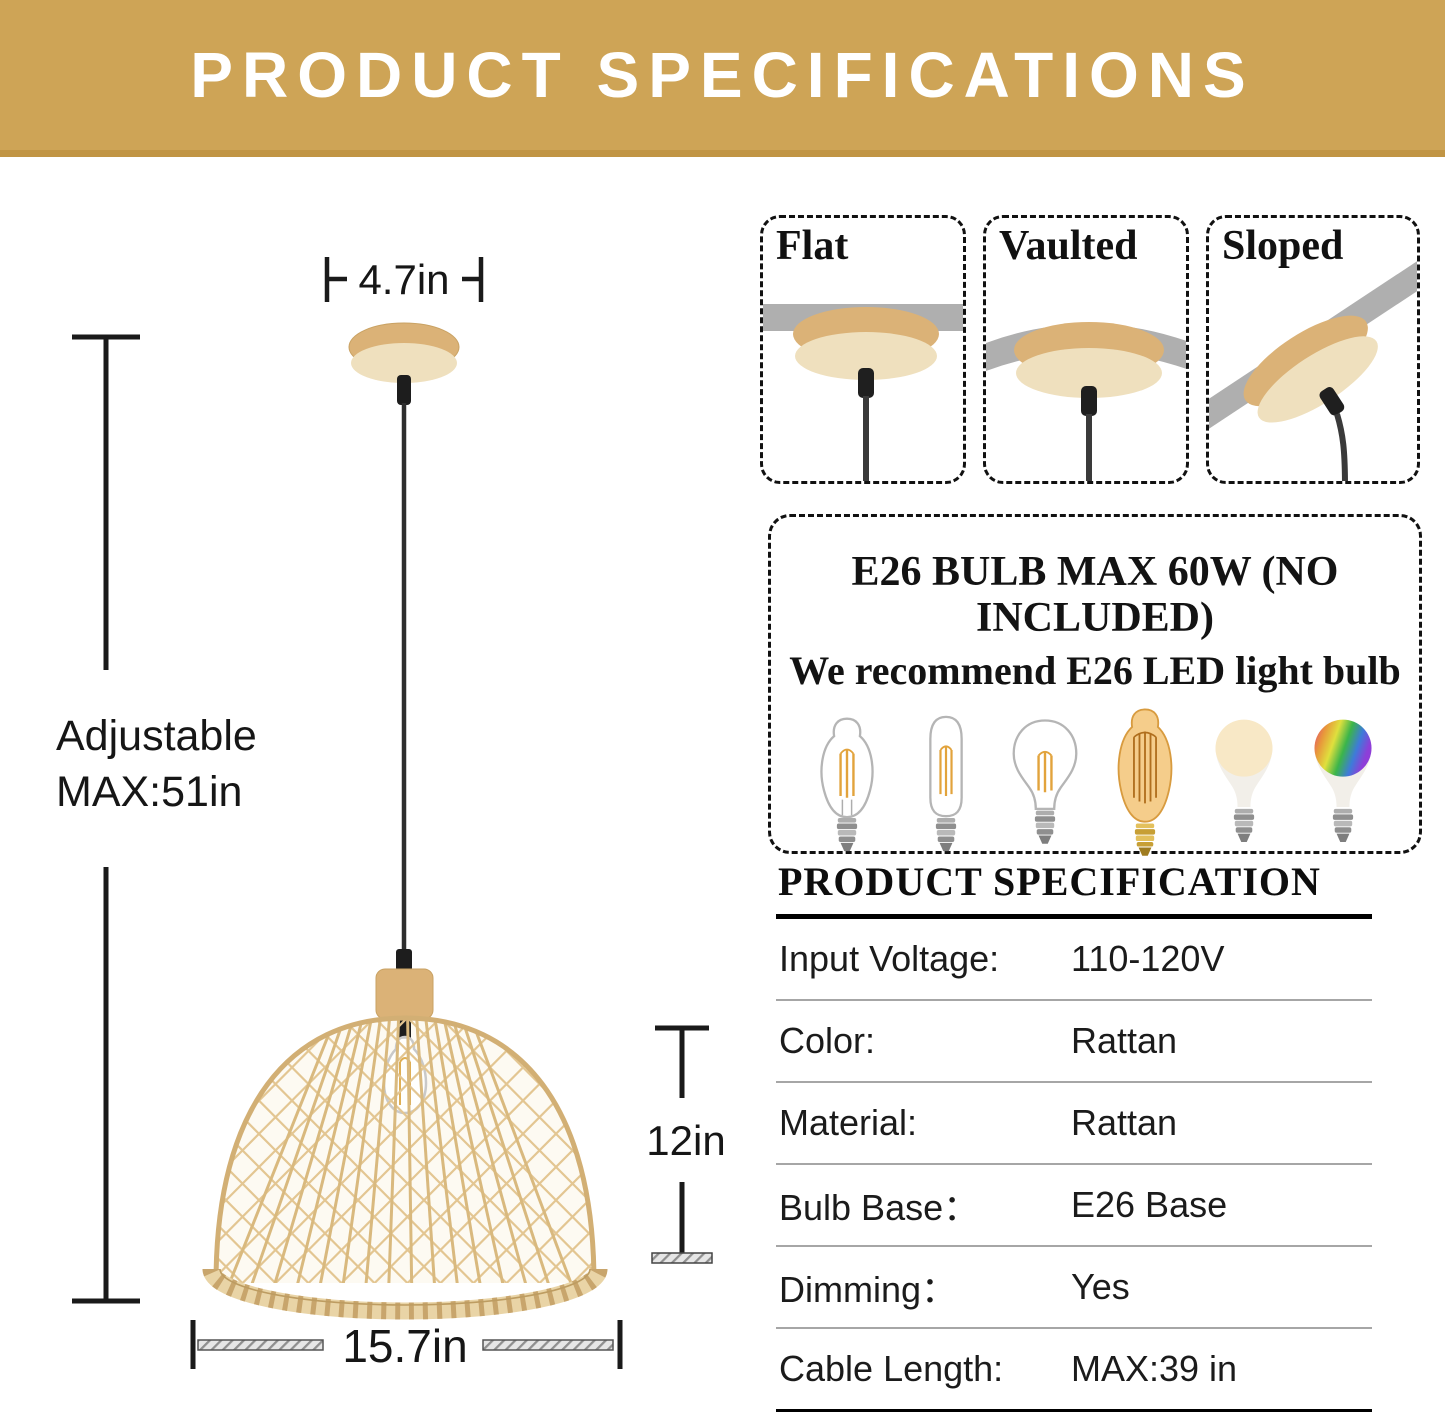 The image size is (1445, 1412). I want to click on spec-row-color: Color: Rattan, so click(1074, 1042).